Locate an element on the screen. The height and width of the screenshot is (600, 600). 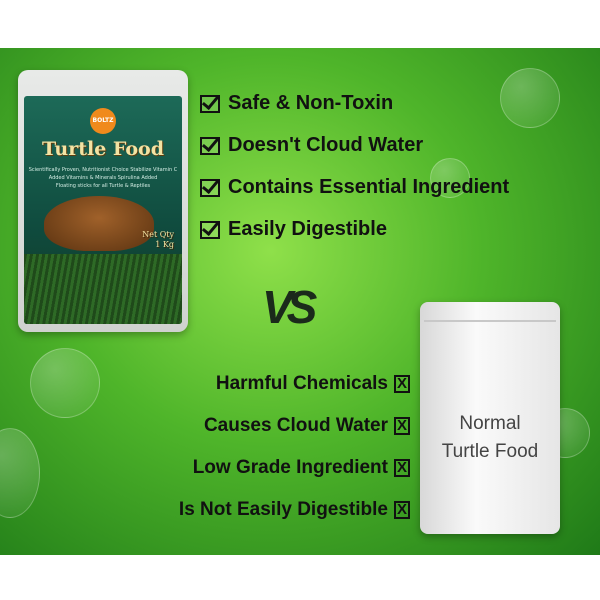
turtle-image is located at coordinates (99, 223).